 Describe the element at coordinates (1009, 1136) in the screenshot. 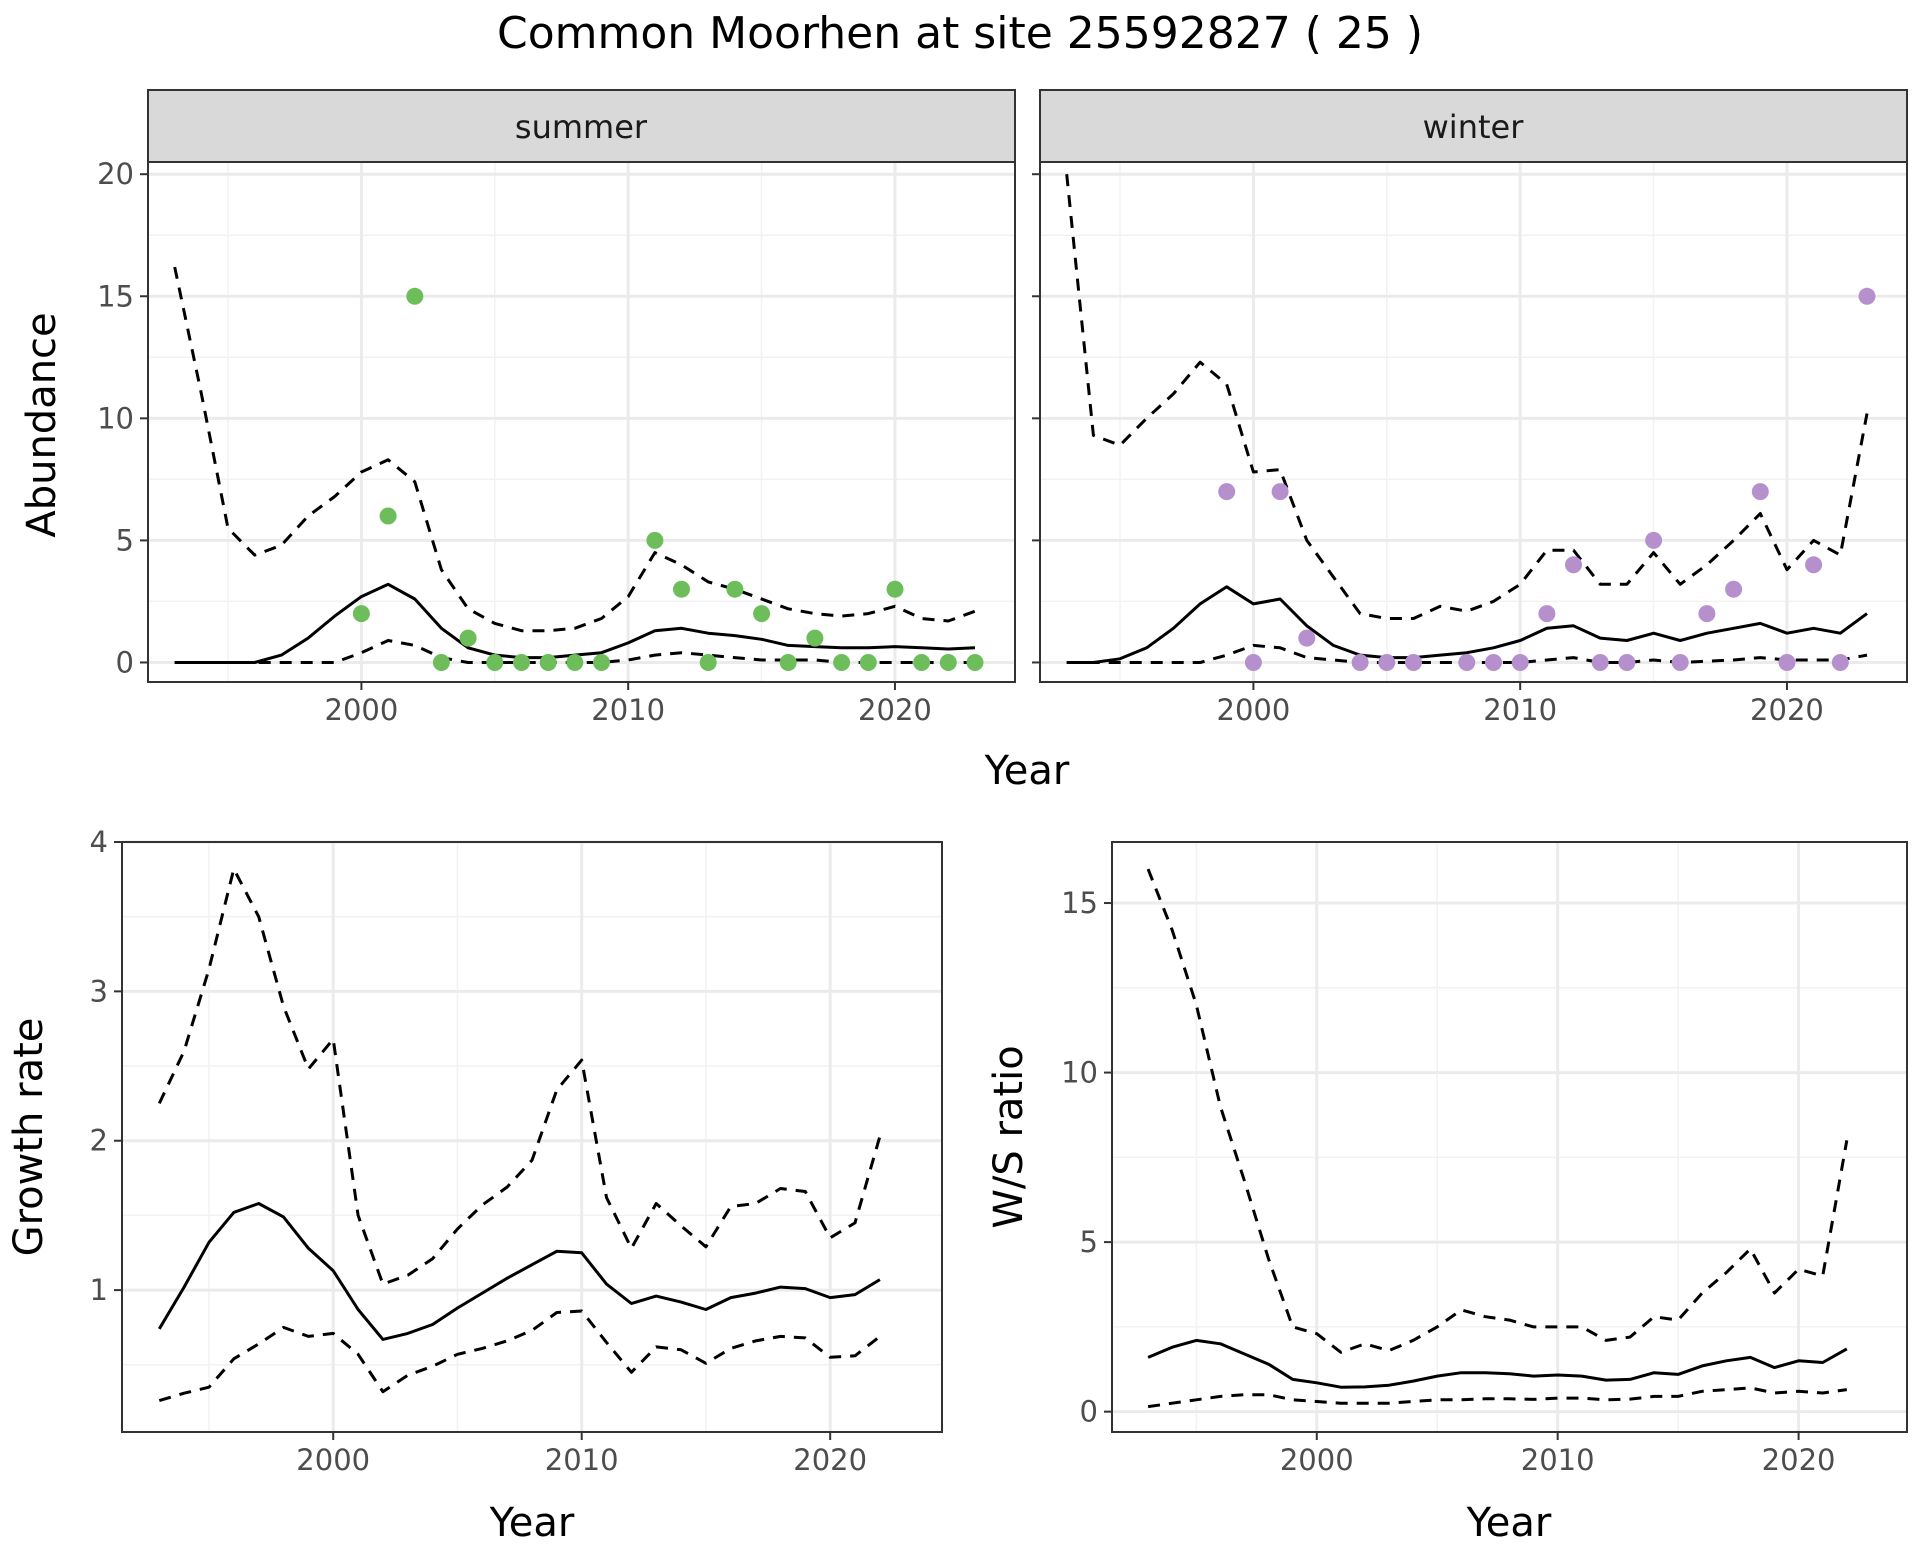

I see `y-axis-title: W/S ratio` at that location.